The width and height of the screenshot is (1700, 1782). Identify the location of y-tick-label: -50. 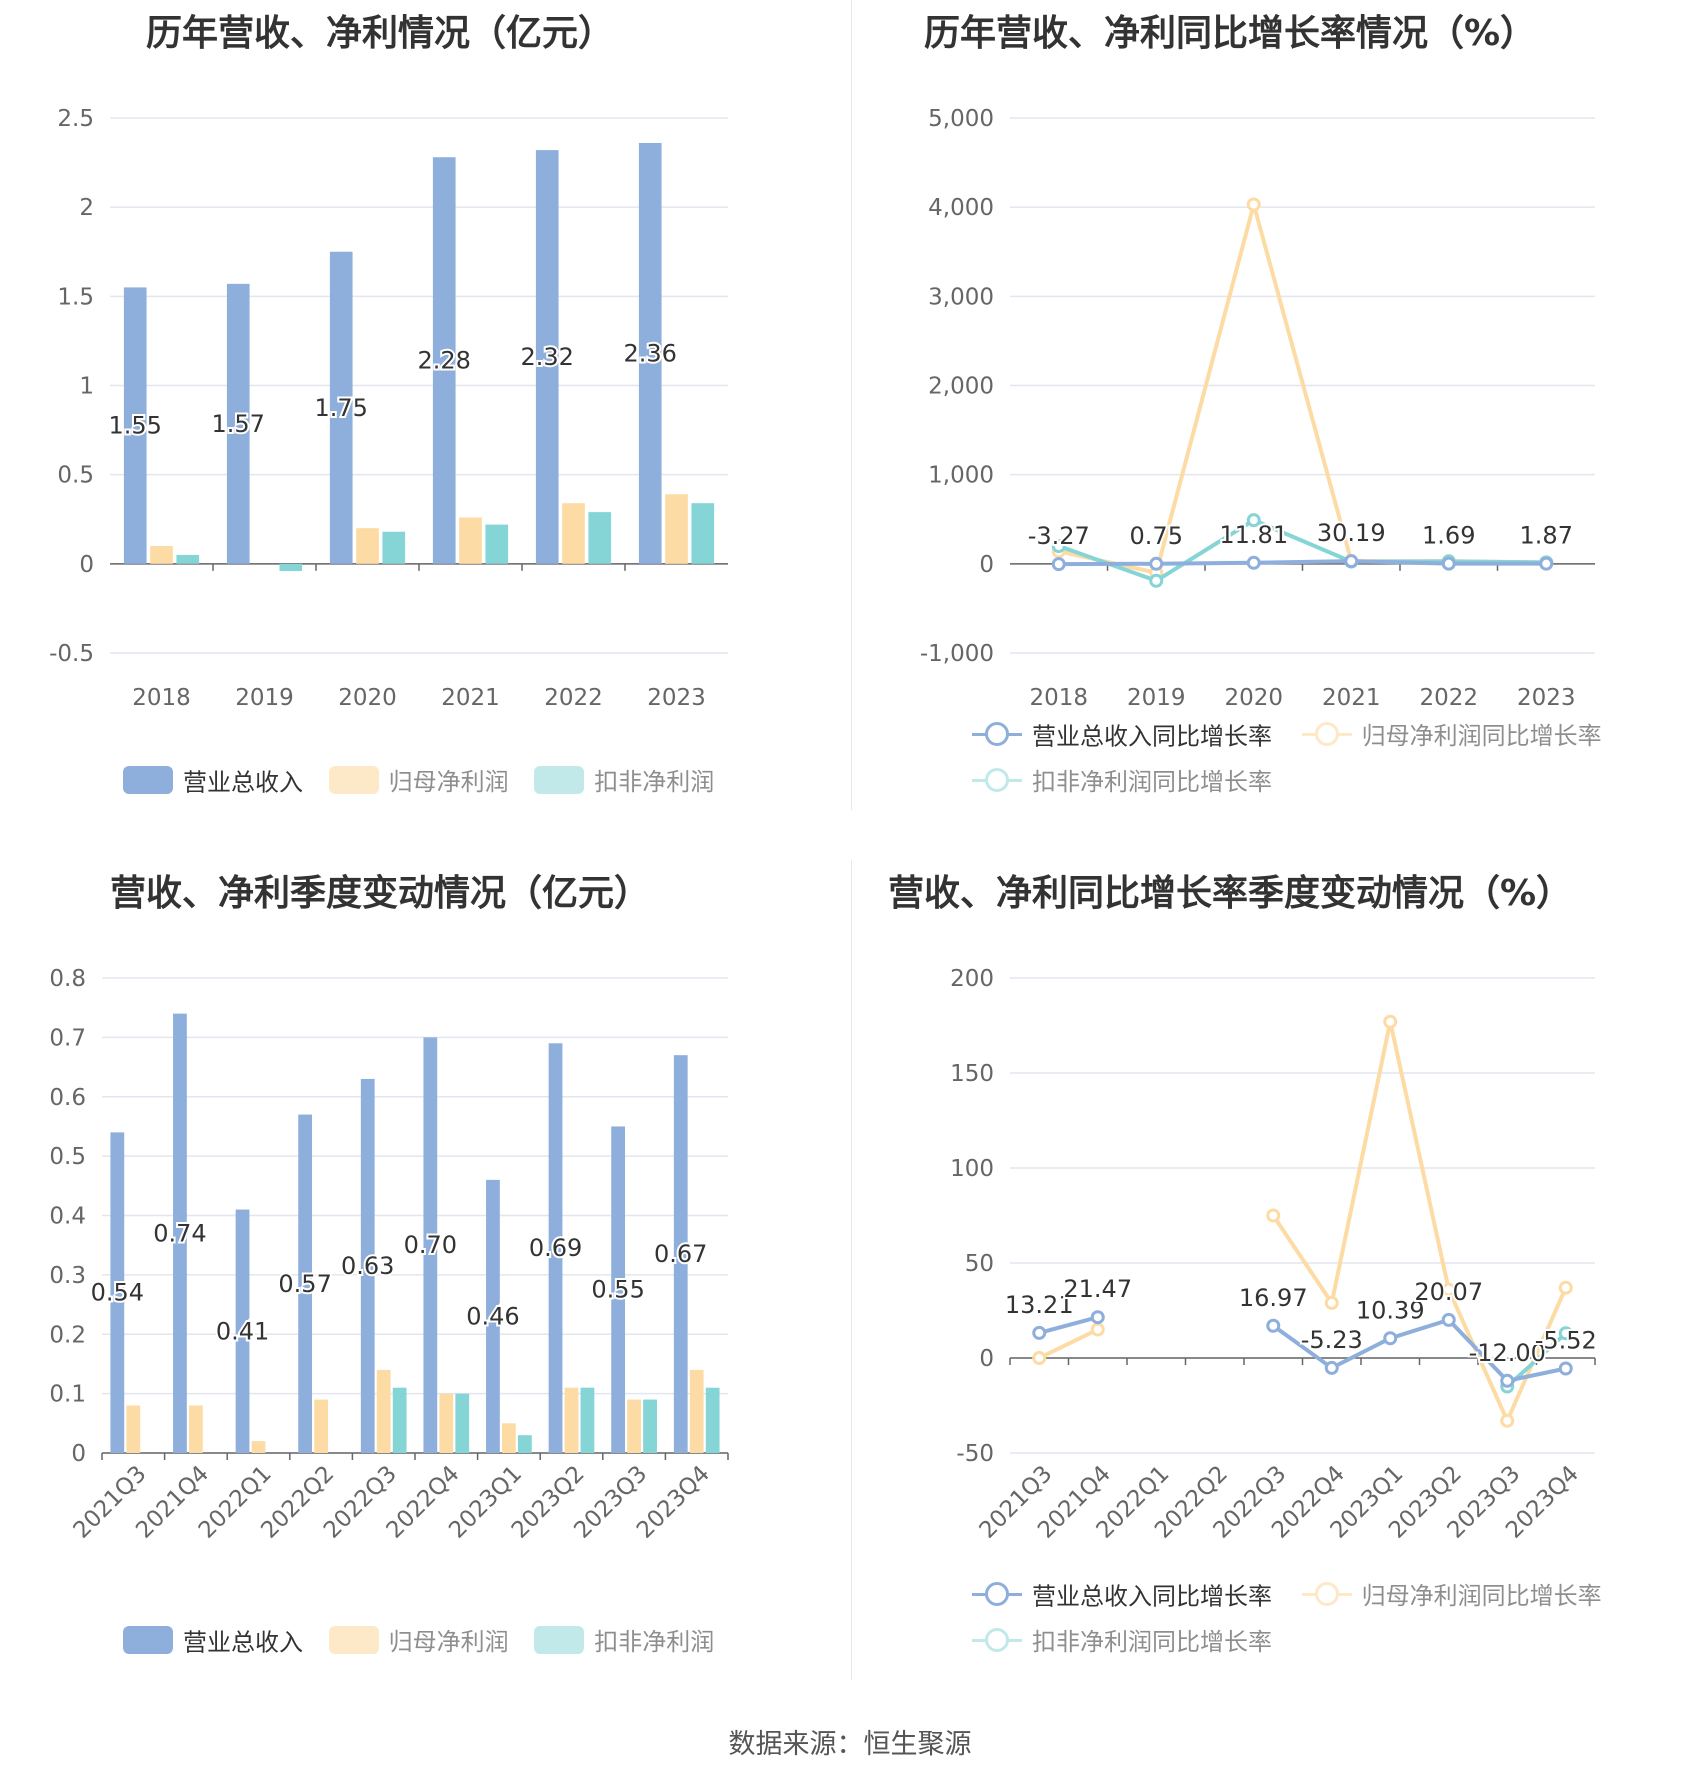
(975, 1454).